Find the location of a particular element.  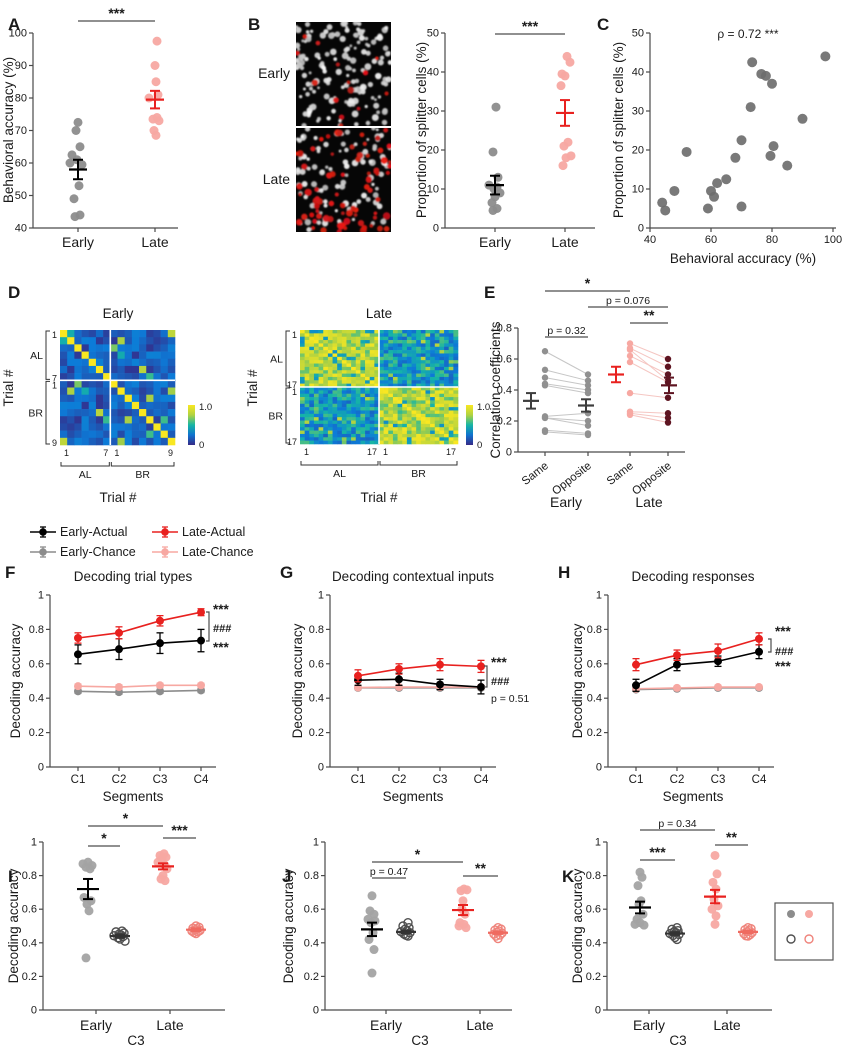

significance-label: p = 0.32 is located at coordinates (566, 331).